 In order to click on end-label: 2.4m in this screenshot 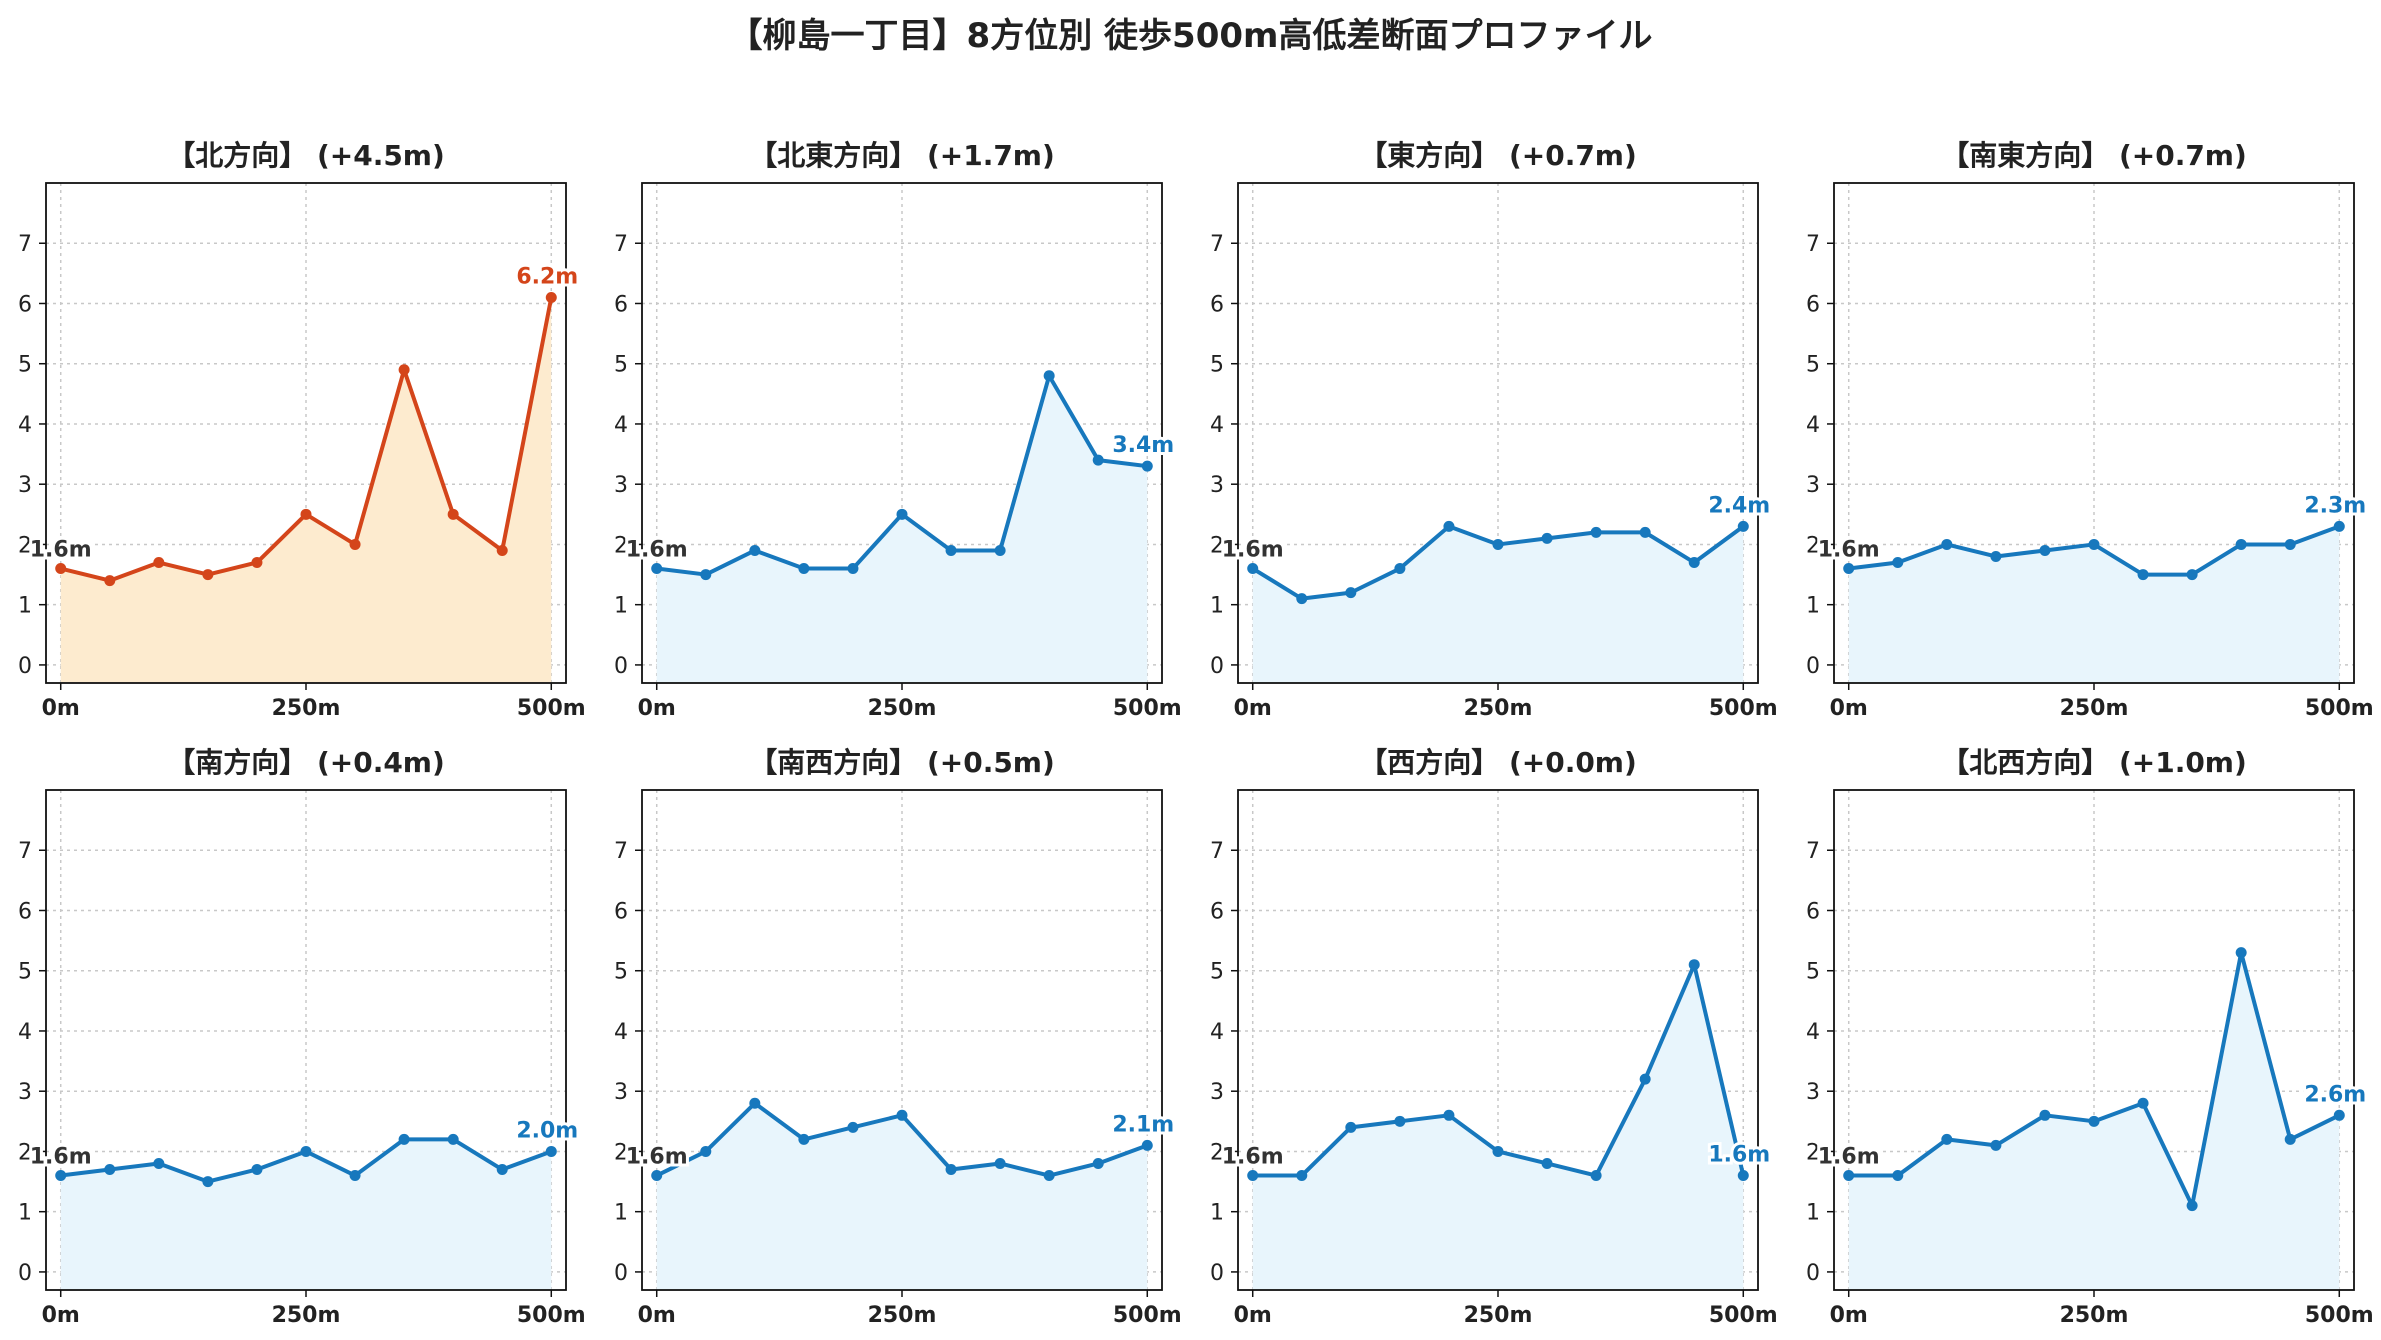, I will do `click(1739, 505)`.